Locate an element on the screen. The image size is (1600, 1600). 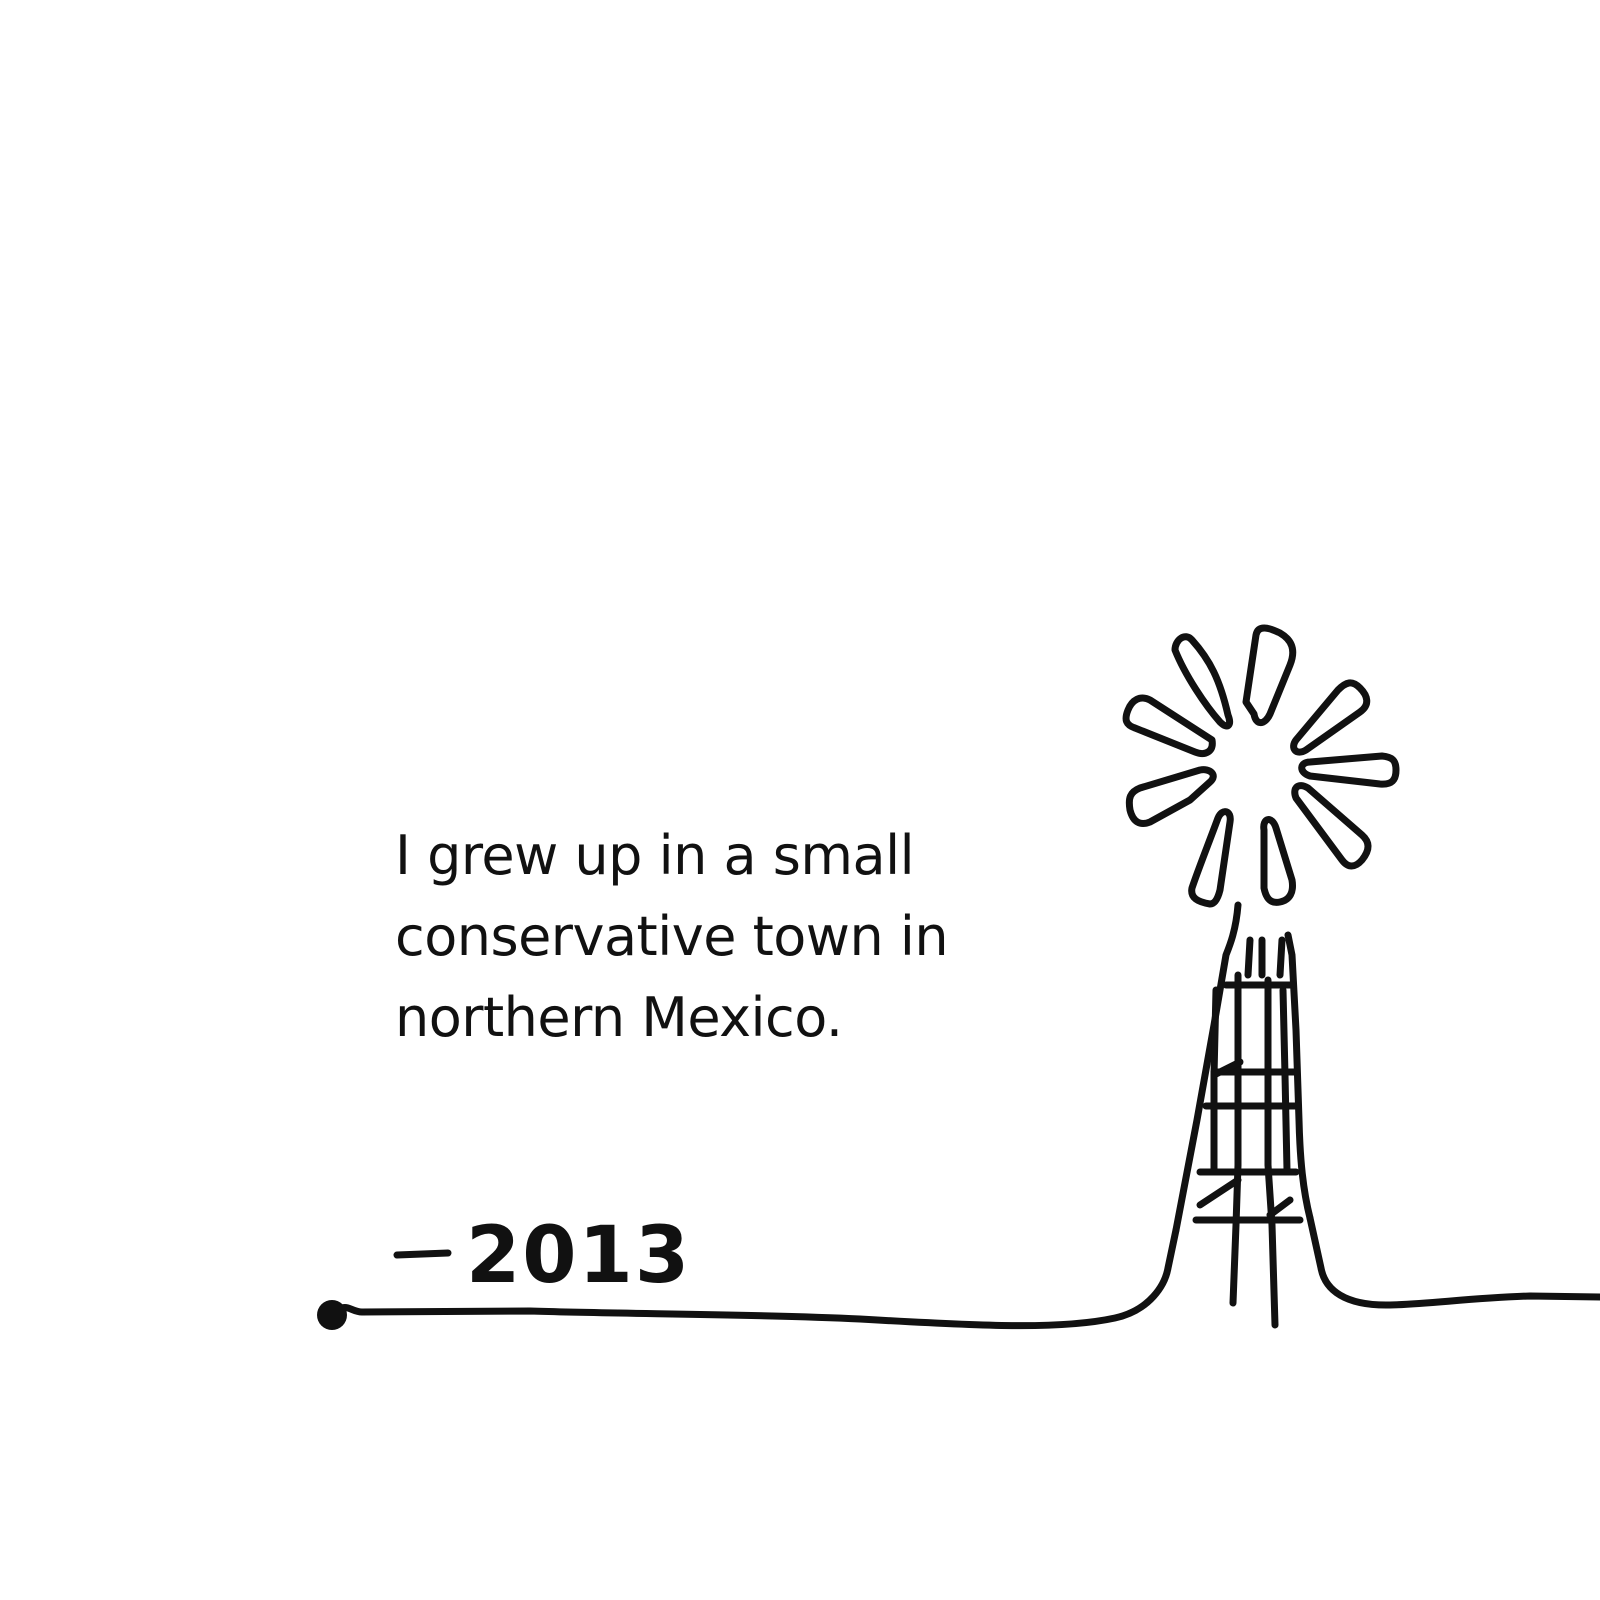
year-marker: 2013 is located at coordinates (542, 1256).